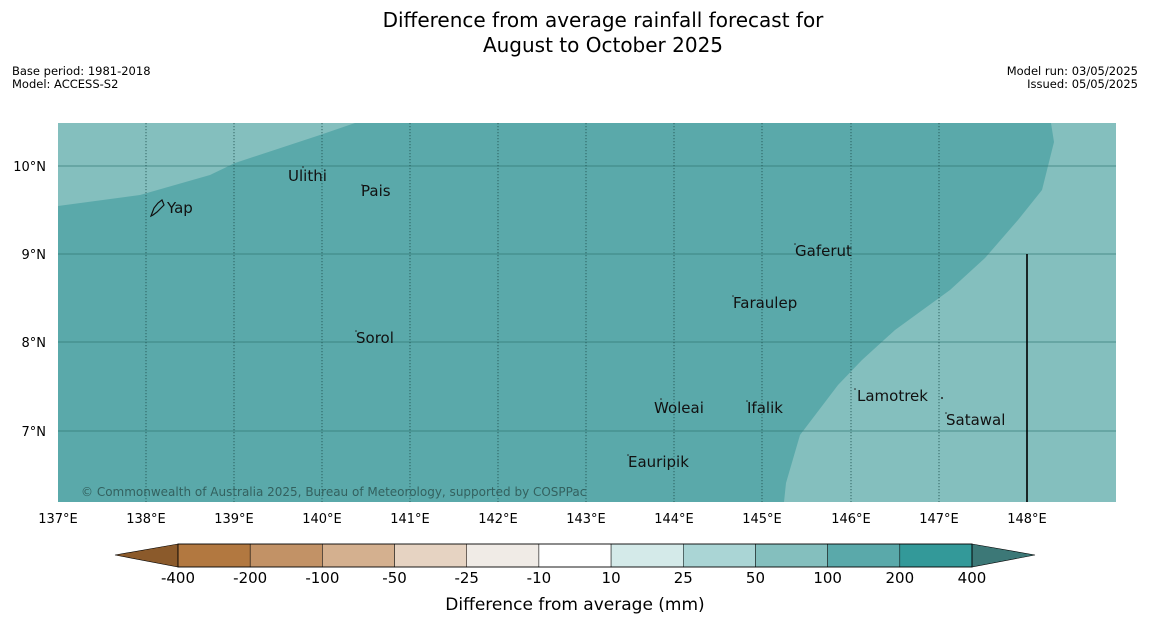 This screenshot has height=644, width=1150. What do you see at coordinates (1027, 519) in the screenshot?
I see `lon-label: 148°E` at bounding box center [1027, 519].